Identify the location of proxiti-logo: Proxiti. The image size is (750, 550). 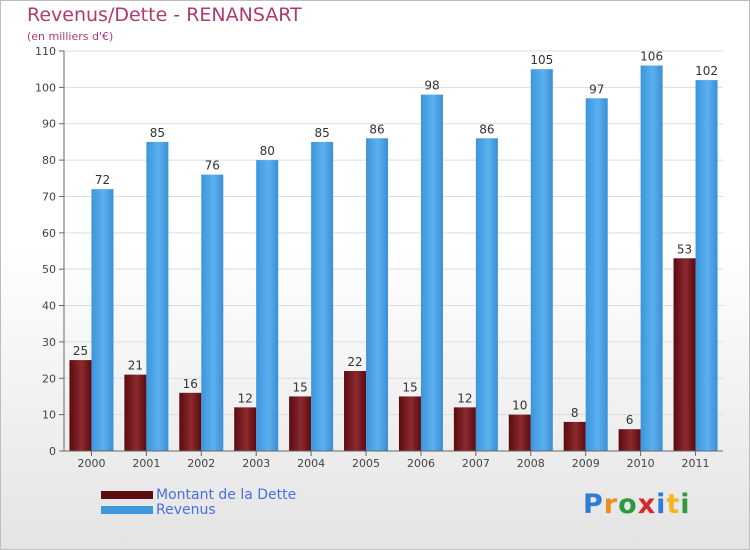
(637, 504).